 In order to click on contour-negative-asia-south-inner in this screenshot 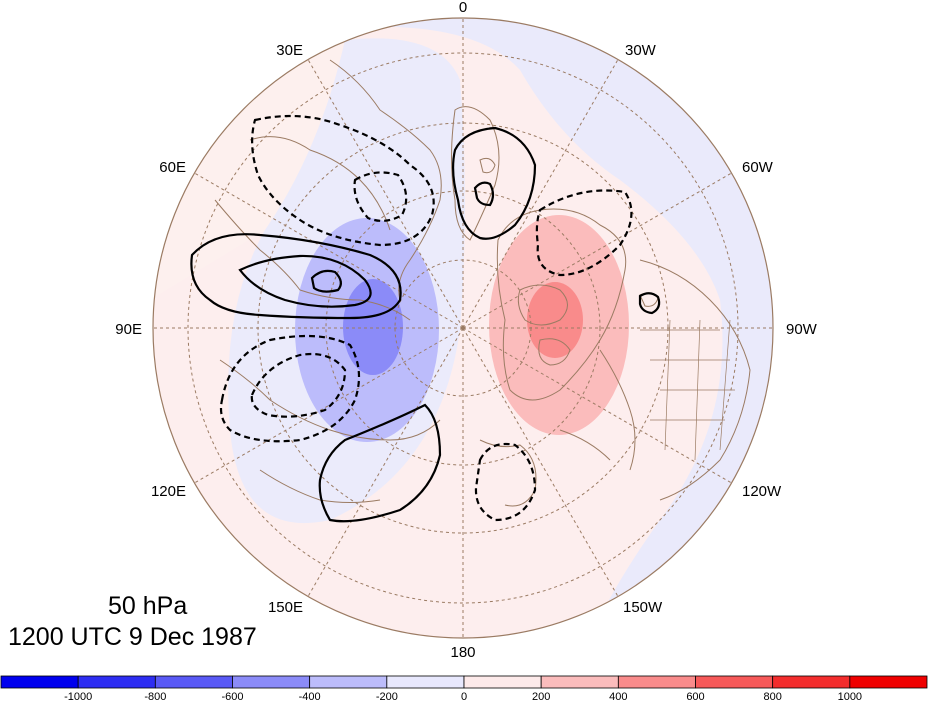, I will do `click(298, 385)`.